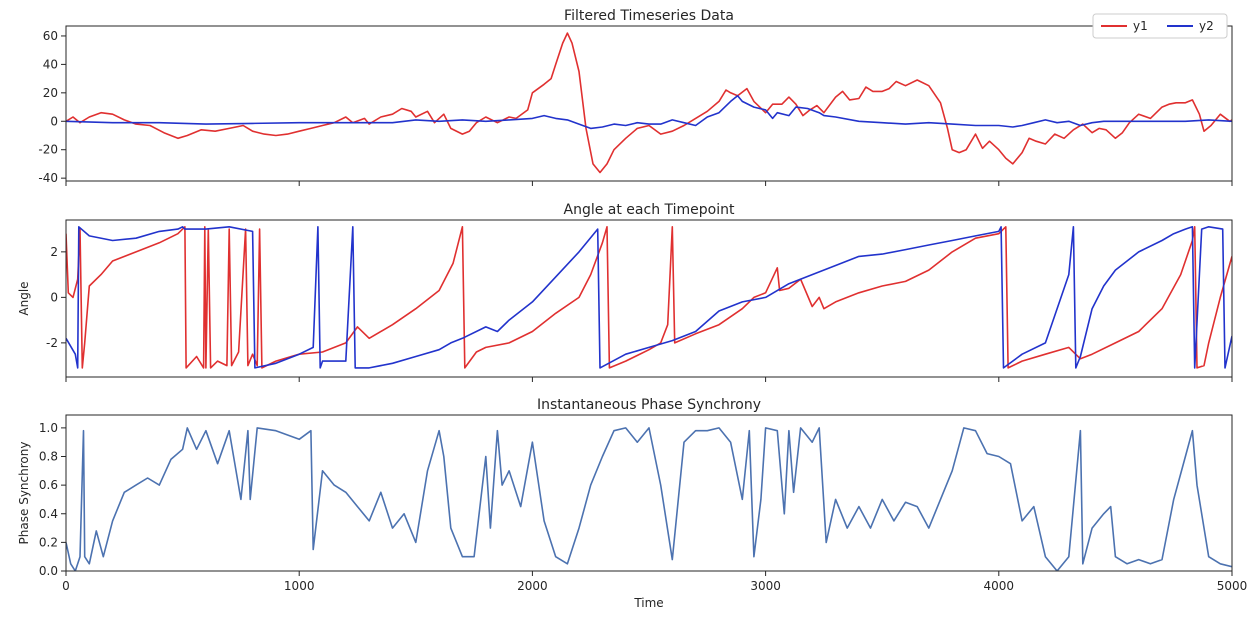 The image size is (1257, 622). What do you see at coordinates (54, 252) in the screenshot?
I see `y-tick-label: 2` at bounding box center [54, 252].